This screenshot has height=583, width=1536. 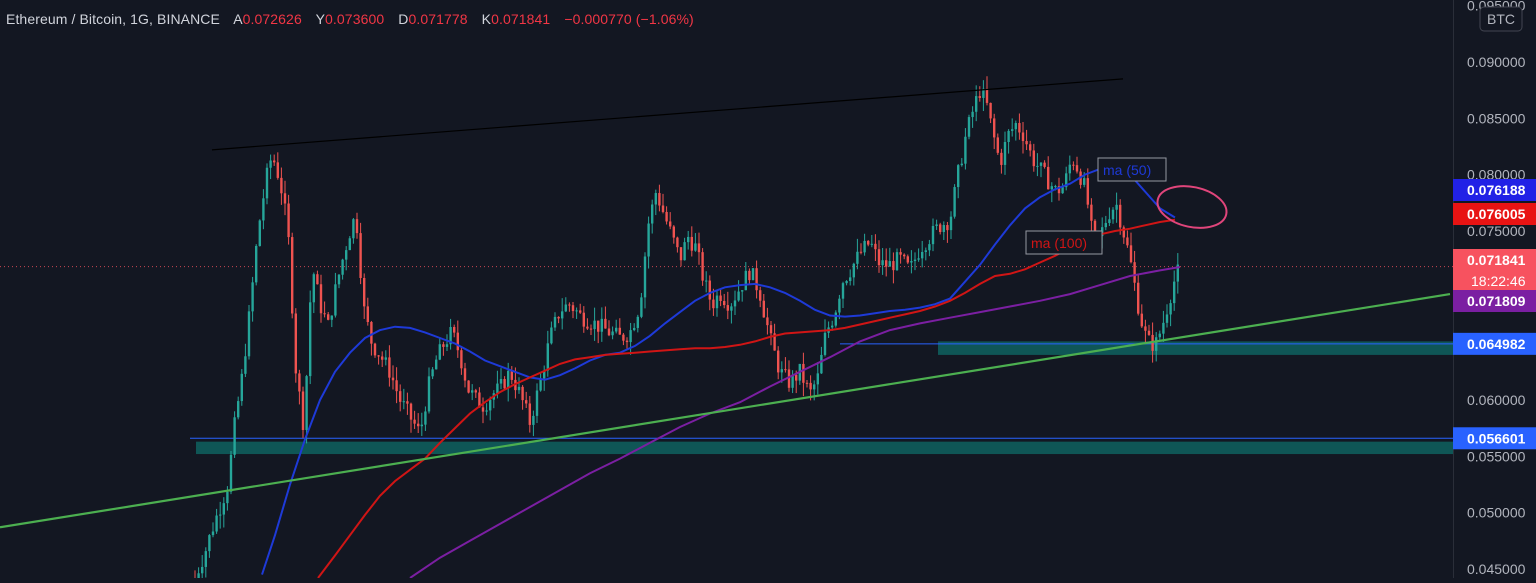 What do you see at coordinates (486, 19) in the screenshot?
I see `close-label: K` at bounding box center [486, 19].